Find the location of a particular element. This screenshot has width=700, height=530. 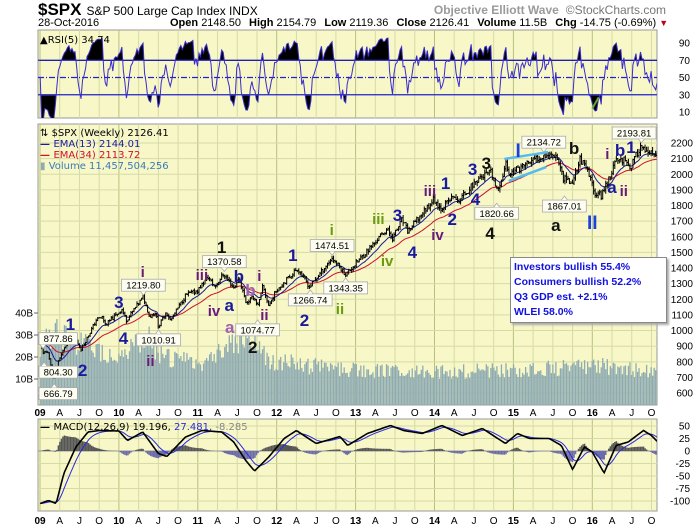

wave-label: iv is located at coordinates (387, 261).